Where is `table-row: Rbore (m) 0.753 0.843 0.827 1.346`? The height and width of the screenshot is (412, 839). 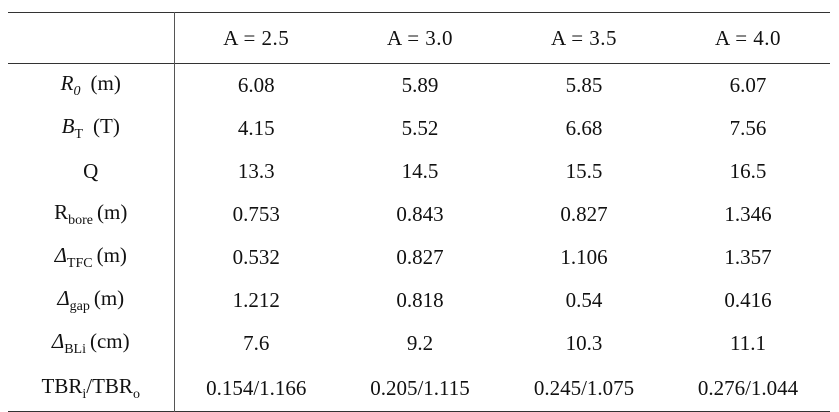 table-row: Rbore (m) 0.753 0.843 0.827 1.346 is located at coordinates (419, 214).